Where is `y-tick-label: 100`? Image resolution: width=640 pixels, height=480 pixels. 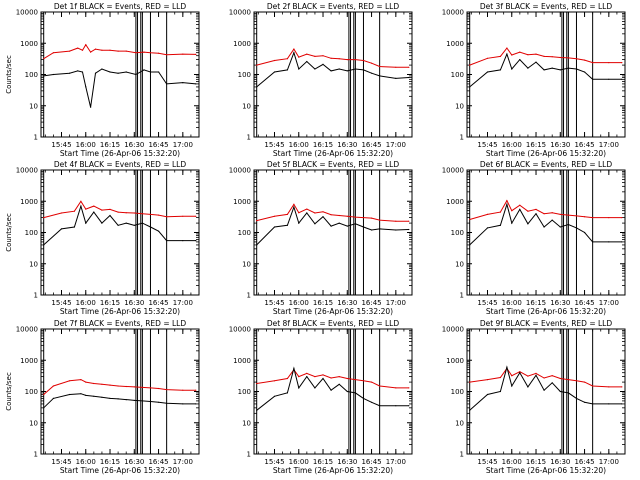
y-tick-label: 100 is located at coordinates (244, 233).